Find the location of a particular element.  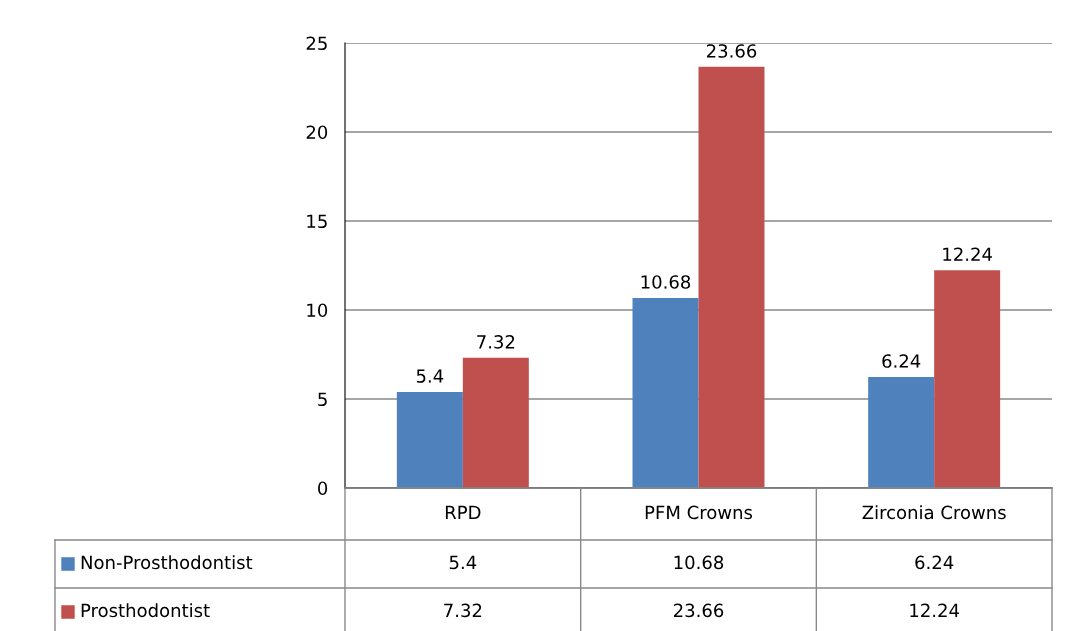

text: 7.32 is located at coordinates (463, 610).